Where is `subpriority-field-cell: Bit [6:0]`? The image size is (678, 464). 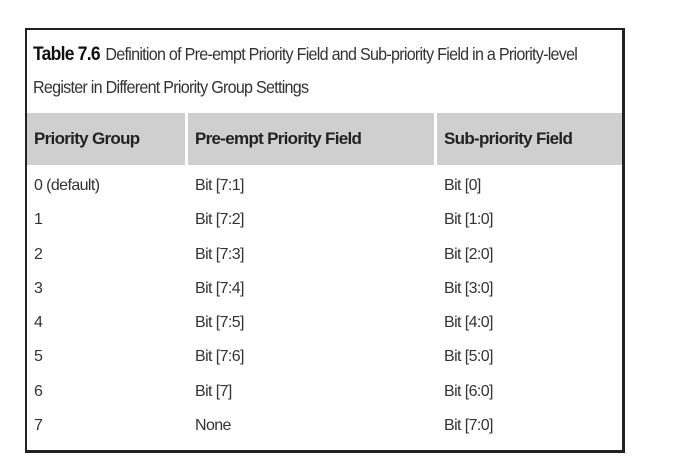 subpriority-field-cell: Bit [6:0] is located at coordinates (468, 391).